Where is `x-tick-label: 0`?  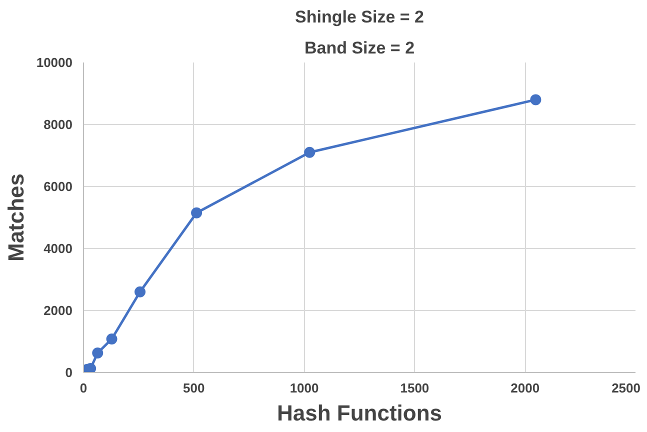
x-tick-label: 0 is located at coordinates (84, 388).